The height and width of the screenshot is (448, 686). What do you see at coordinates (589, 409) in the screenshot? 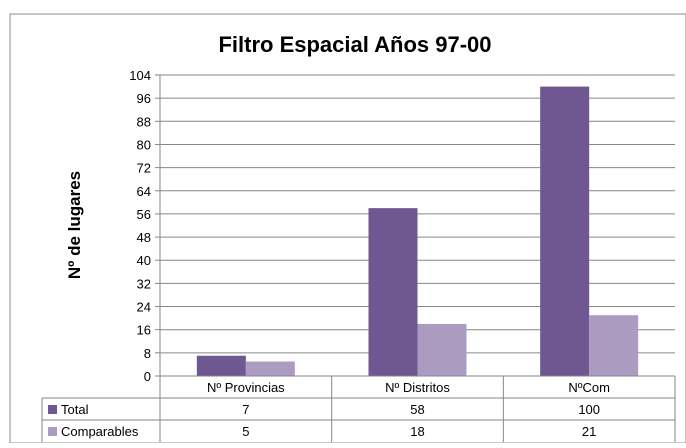
I see `data-label: 100` at bounding box center [589, 409].